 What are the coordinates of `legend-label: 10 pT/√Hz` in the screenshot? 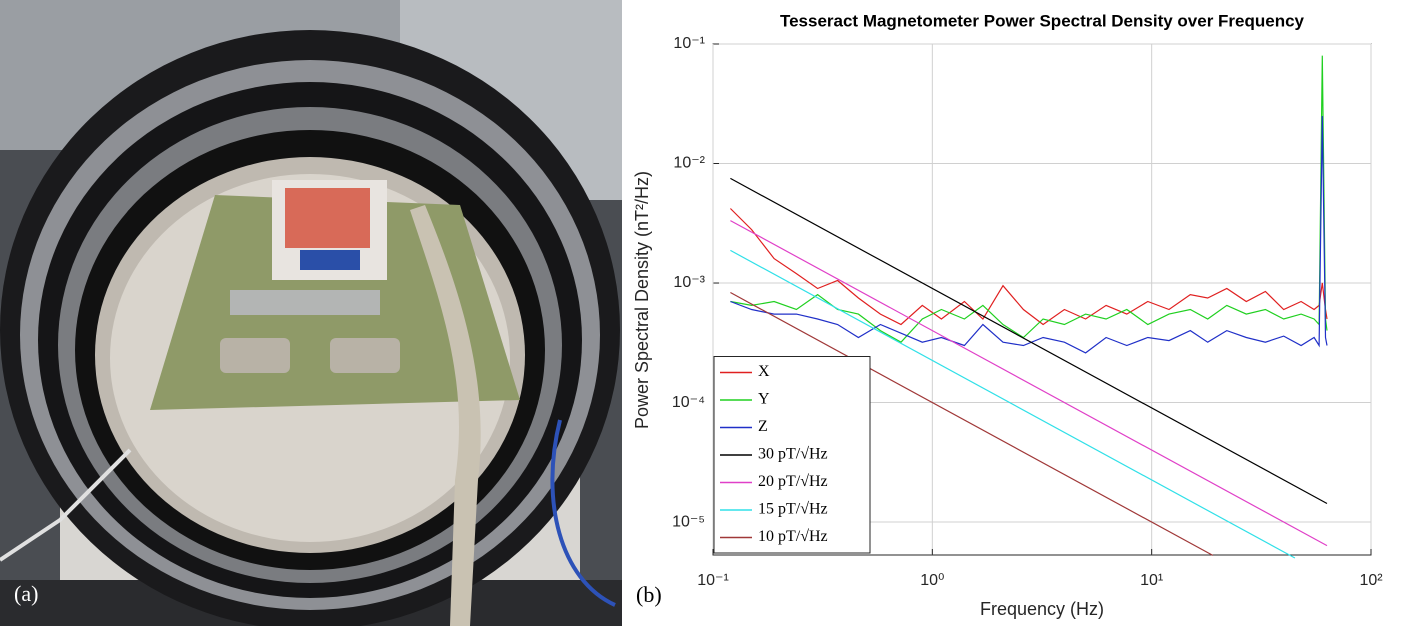 It's located at (793, 536).